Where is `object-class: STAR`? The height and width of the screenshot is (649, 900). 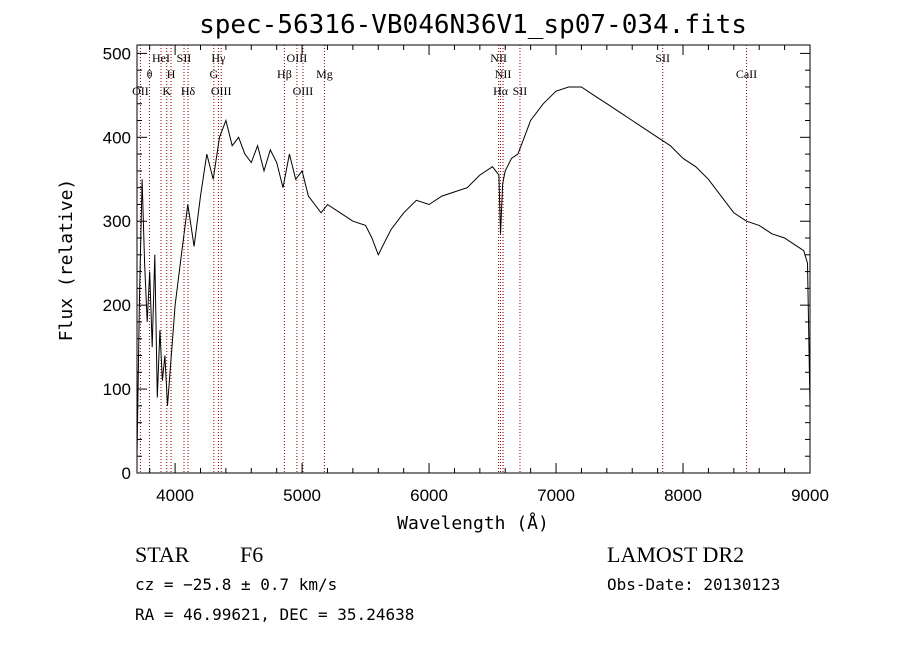
object-class: STAR is located at coordinates (162, 554).